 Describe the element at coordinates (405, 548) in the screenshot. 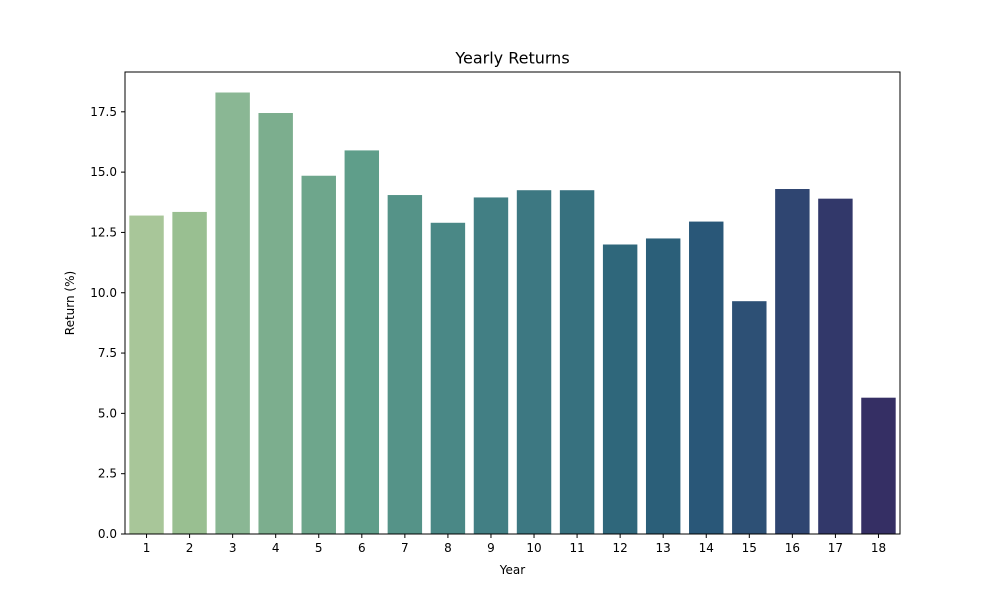

I see `x-tick-label: 7` at that location.